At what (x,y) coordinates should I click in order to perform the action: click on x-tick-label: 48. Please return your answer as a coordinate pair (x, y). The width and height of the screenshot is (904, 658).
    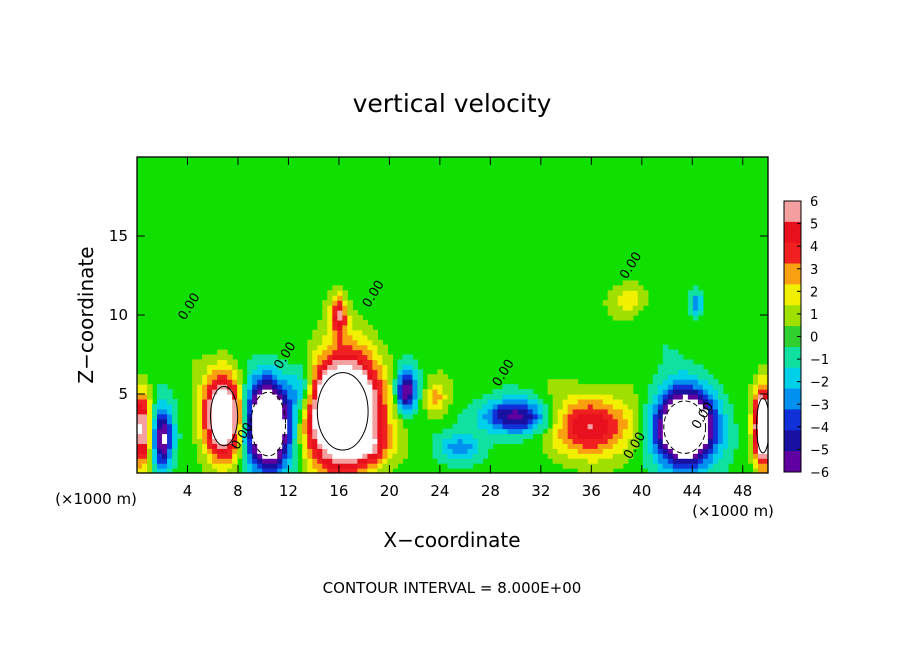
    Looking at the image, I should click on (742, 491).